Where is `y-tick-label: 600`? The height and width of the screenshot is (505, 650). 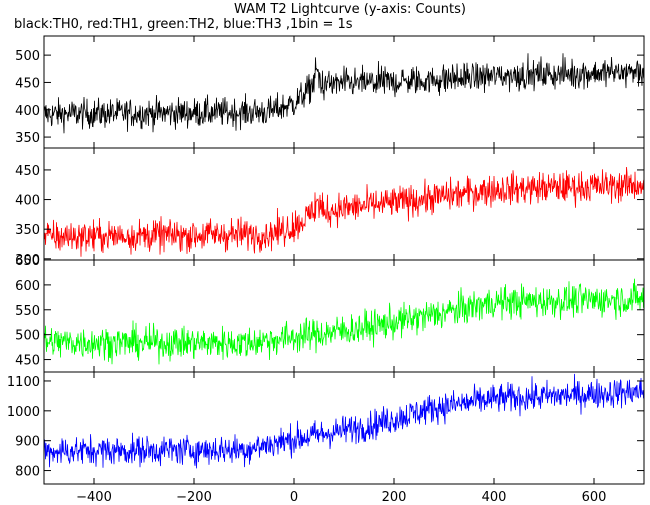
y-tick-label: 600 is located at coordinates (27, 286).